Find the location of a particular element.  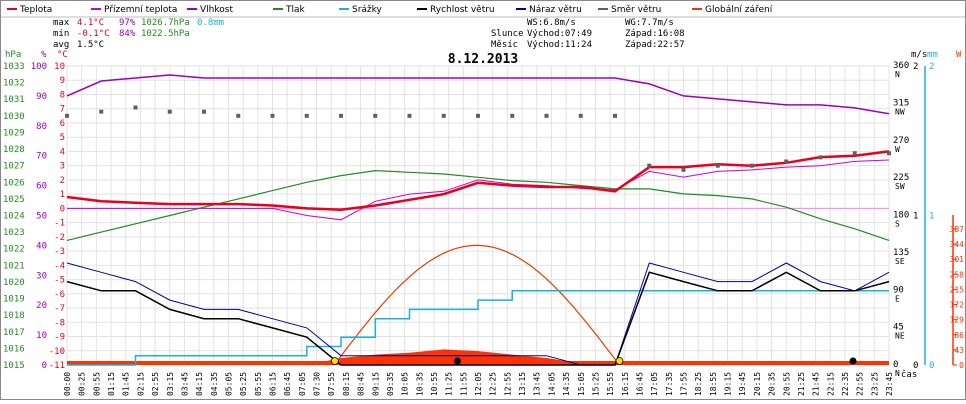

rad-tick: 258 is located at coordinates (957, 274).